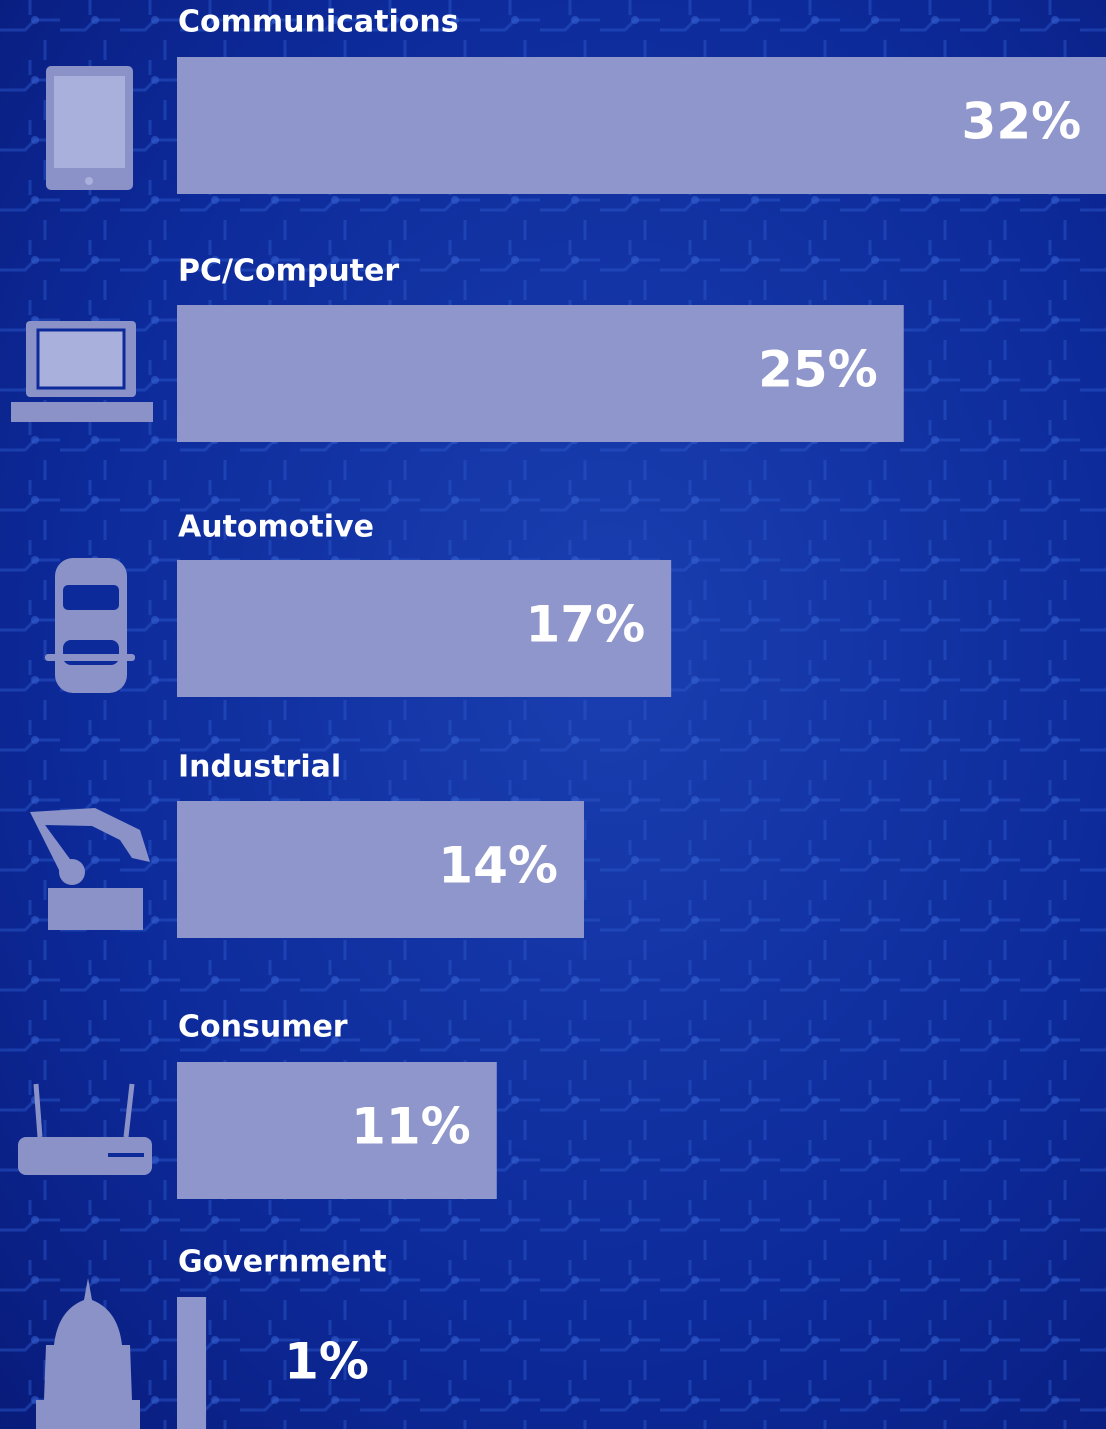 The image size is (1106, 1429). What do you see at coordinates (82, 412) in the screenshot?
I see `laptop-base` at bounding box center [82, 412].